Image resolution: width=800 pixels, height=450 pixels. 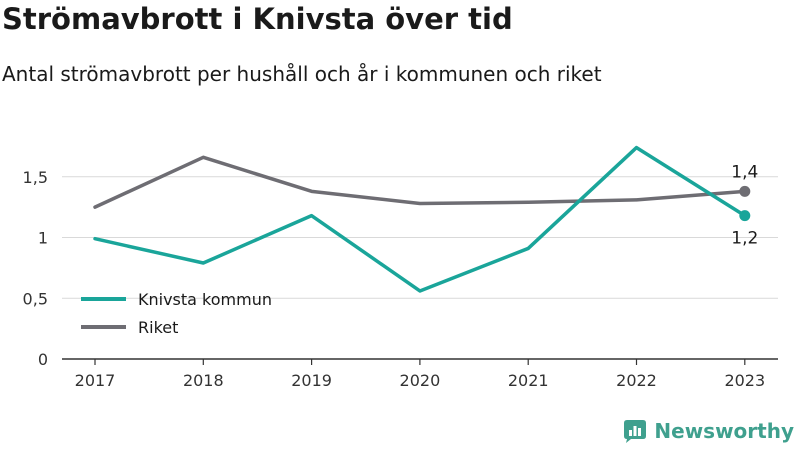 I want to click on newsworthy-logo: Newsworthy, so click(x=708, y=431).